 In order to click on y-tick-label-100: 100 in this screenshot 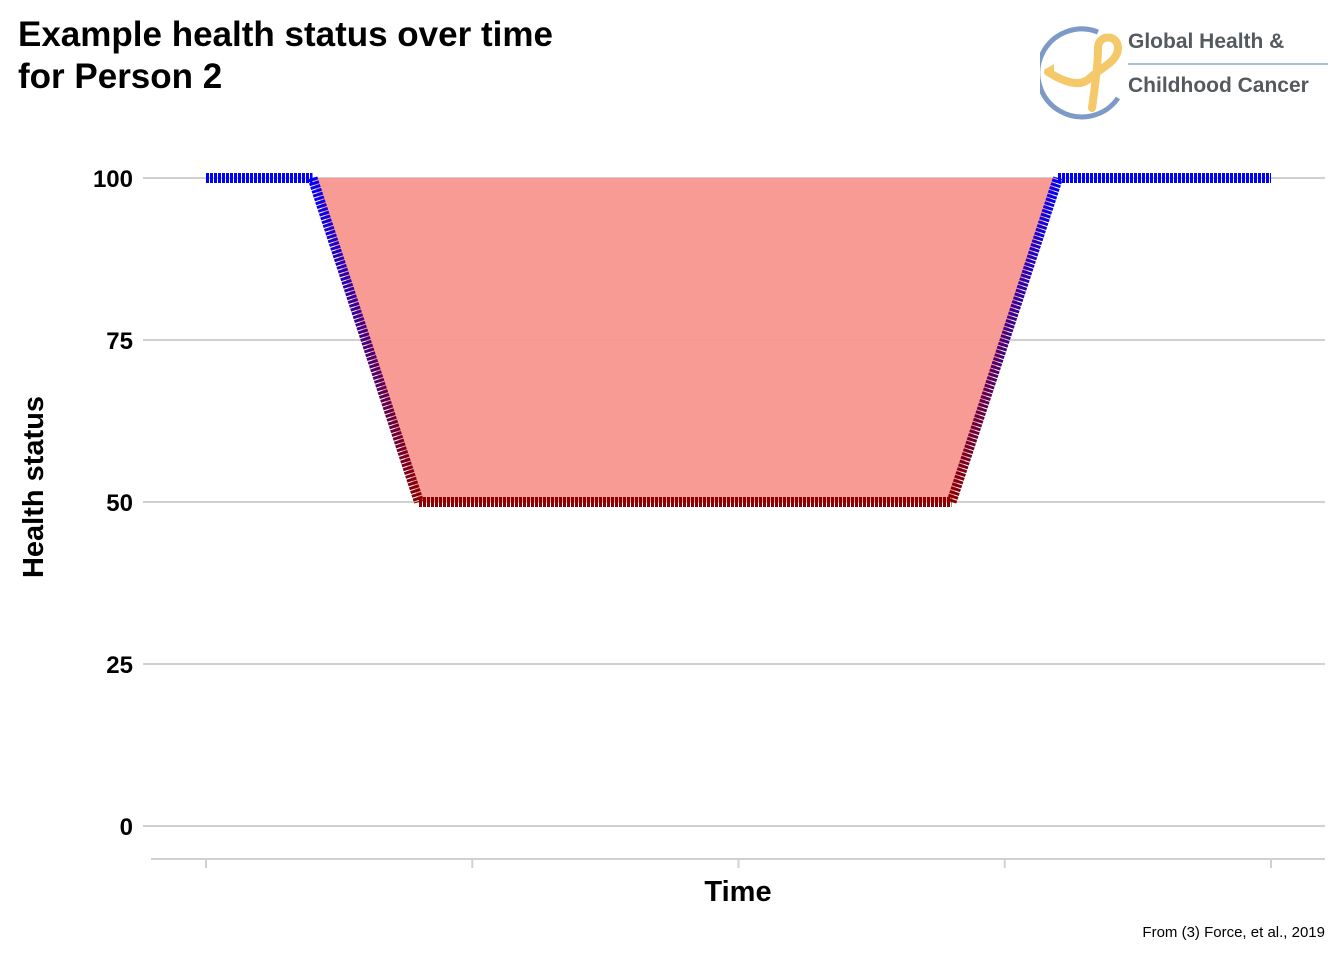, I will do `click(113, 179)`.